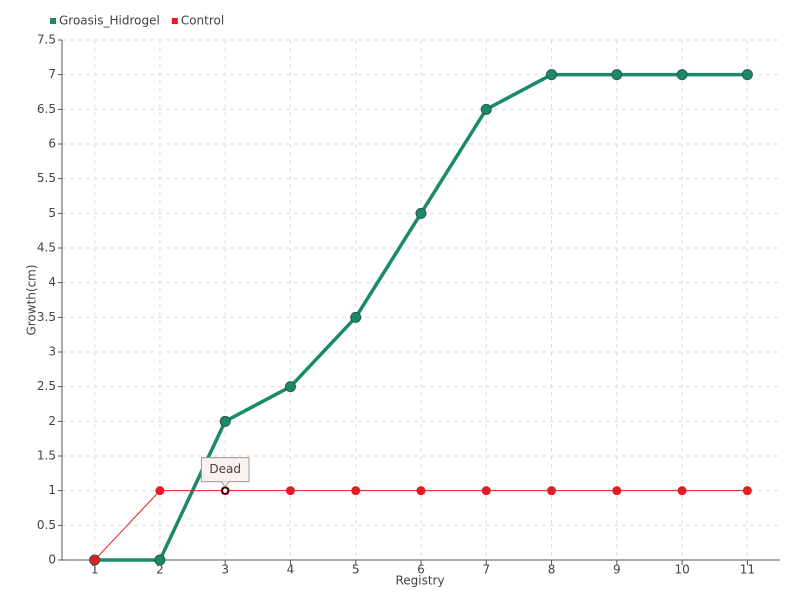 The image size is (800, 600). I want to click on x-tick-label: 8, so click(552, 570).